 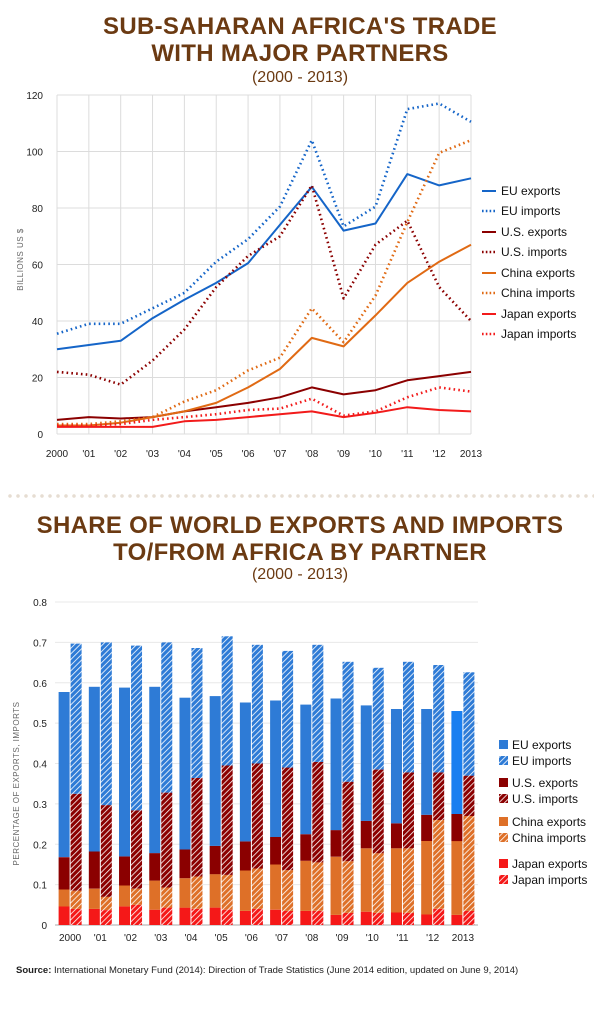 I want to click on bar-x-tick-label: '02, so click(x=130, y=938).